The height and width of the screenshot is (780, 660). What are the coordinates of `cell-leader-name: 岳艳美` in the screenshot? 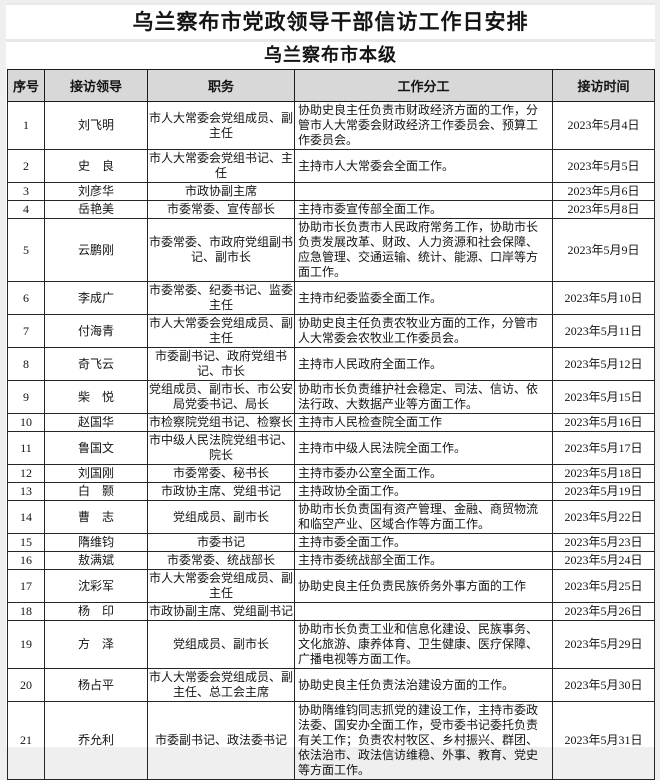 It's located at (96, 209).